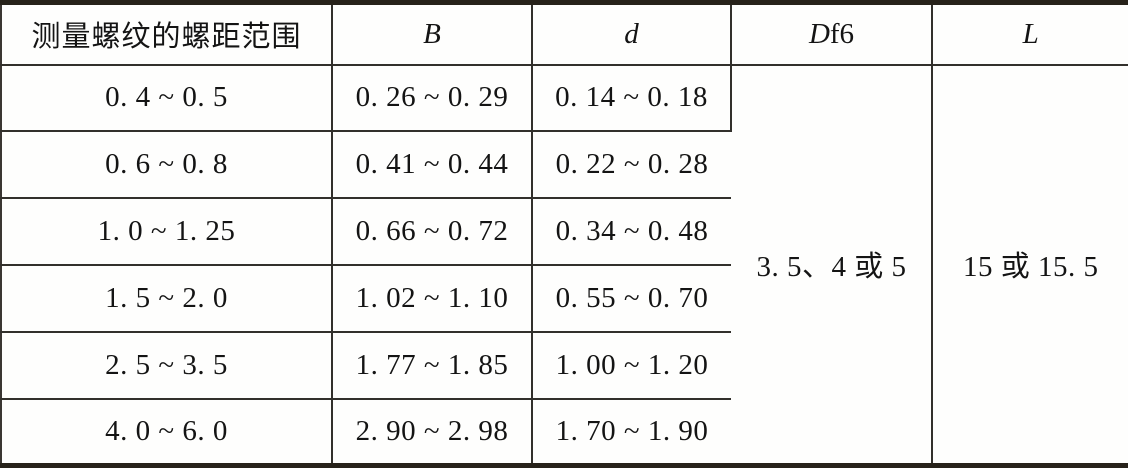  I want to click on table-row: 1. 5 ~ 2. 0 1. 02 ~ 1. 10 0. 55 ~ 0. 70, so click(564, 298).